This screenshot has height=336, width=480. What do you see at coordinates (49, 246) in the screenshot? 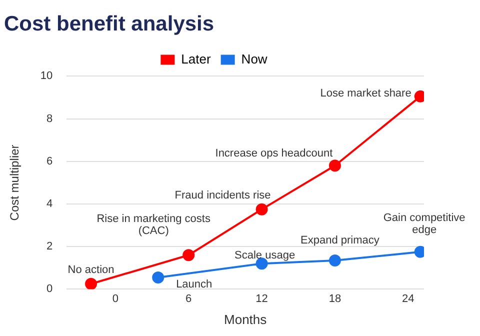
I see `y-tick-label: 2` at bounding box center [49, 246].